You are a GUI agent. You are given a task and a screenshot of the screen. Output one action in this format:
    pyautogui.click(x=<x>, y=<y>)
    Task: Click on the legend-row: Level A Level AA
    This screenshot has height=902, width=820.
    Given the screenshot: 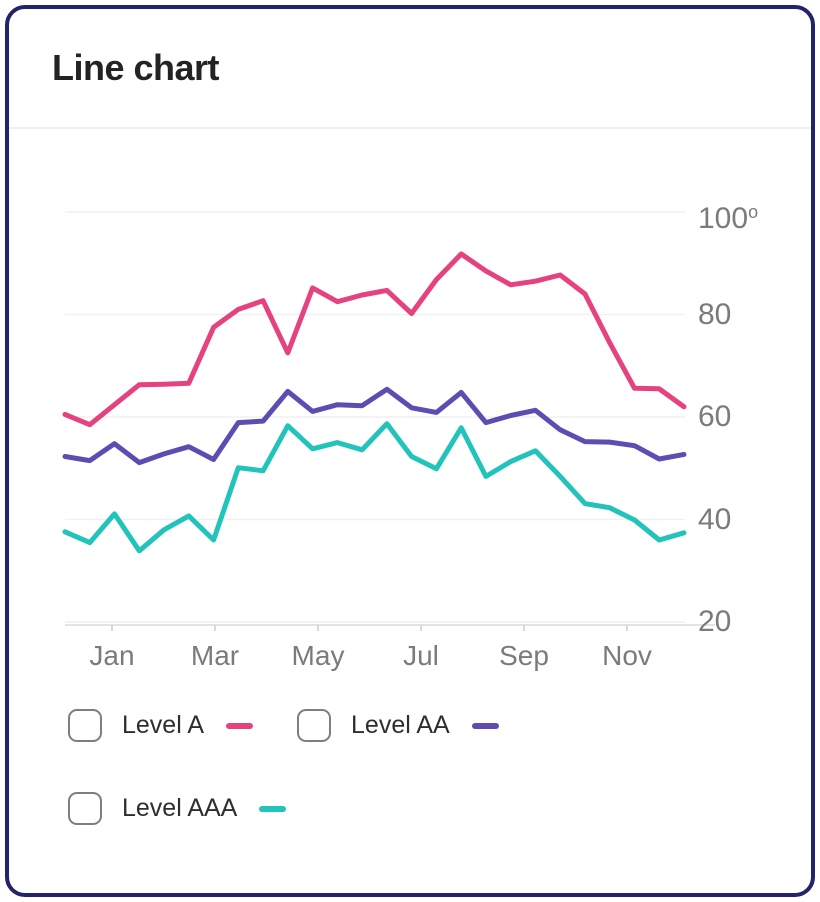 What is the action you would take?
    pyautogui.click(x=424, y=725)
    